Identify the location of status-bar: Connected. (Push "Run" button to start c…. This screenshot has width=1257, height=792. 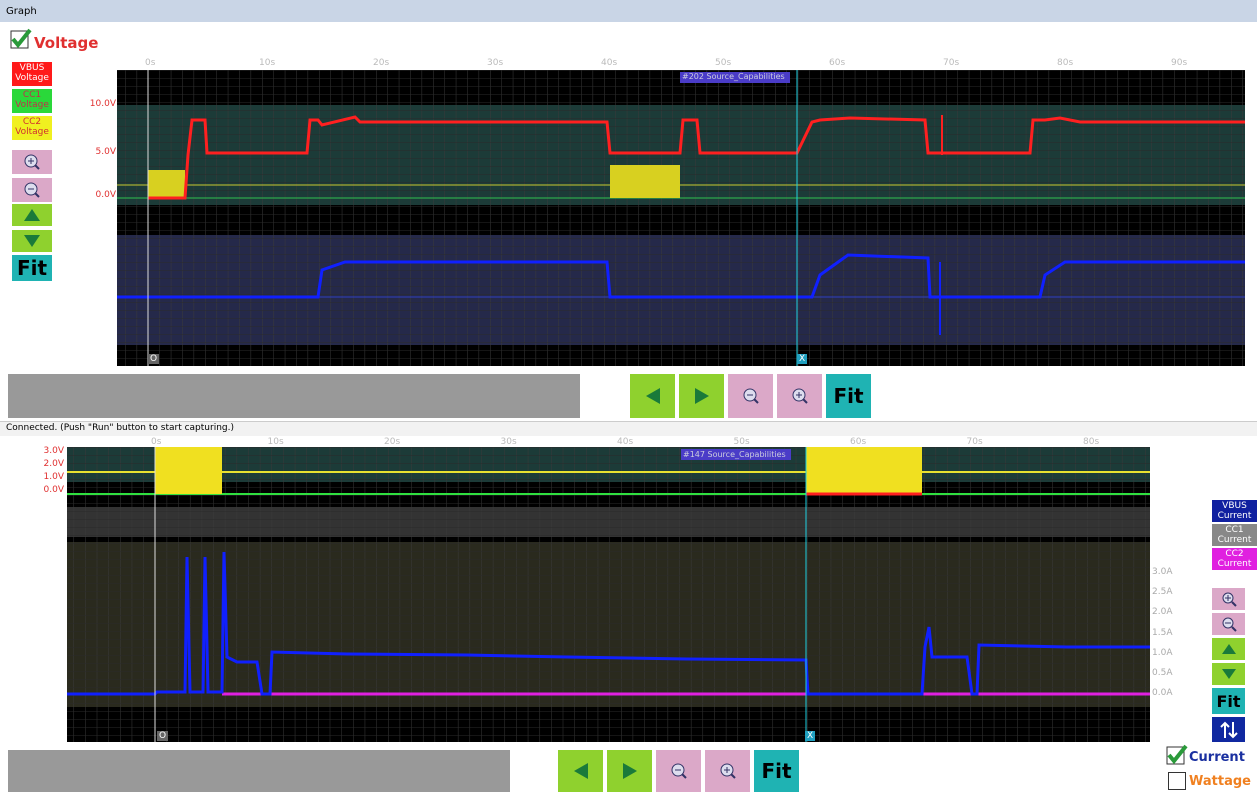
(628, 428).